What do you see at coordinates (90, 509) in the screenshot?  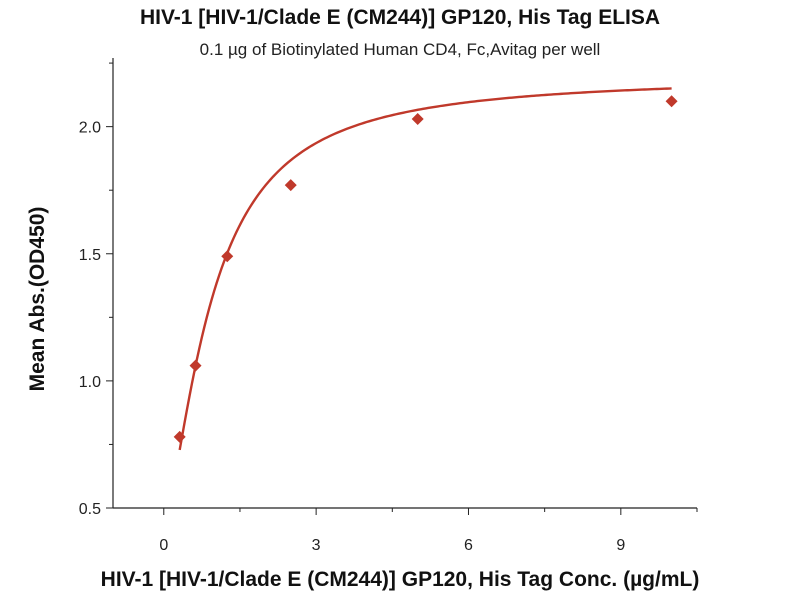 I see `y-tick-label-0: 0.5` at bounding box center [90, 509].